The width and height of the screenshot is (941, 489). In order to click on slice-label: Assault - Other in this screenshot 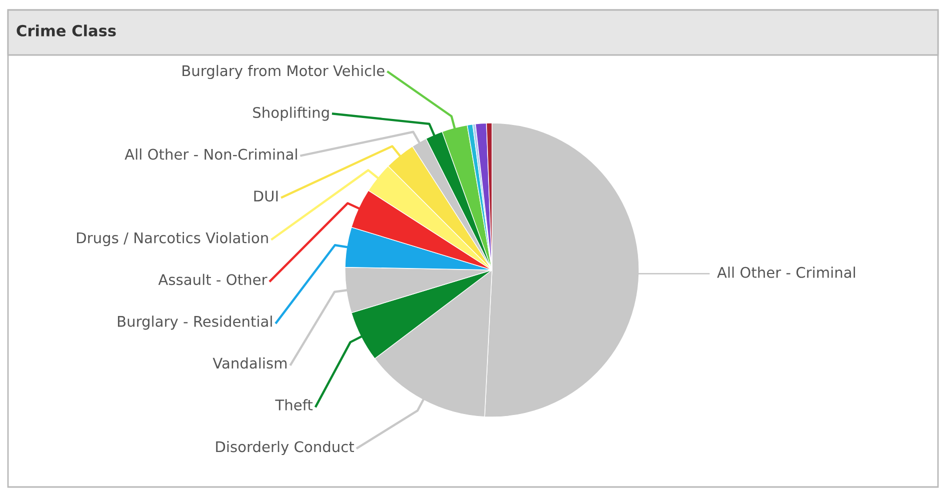, I will do `click(213, 280)`.